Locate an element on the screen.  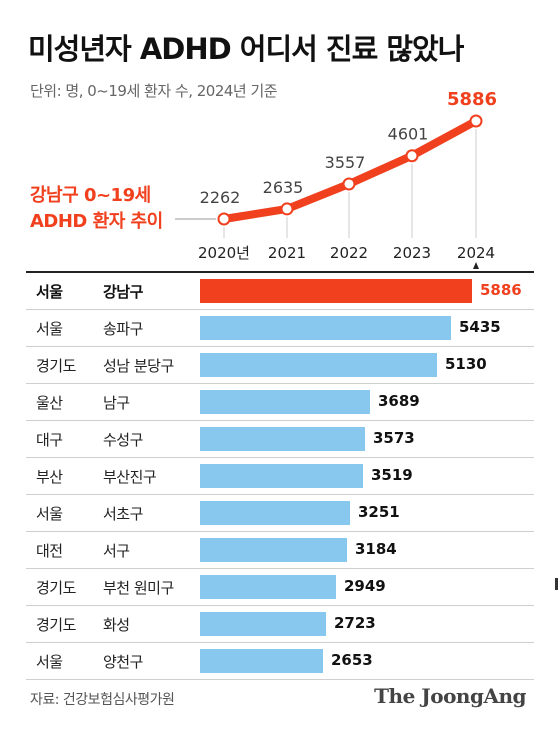
edge-marker is located at coordinates (556, 584).